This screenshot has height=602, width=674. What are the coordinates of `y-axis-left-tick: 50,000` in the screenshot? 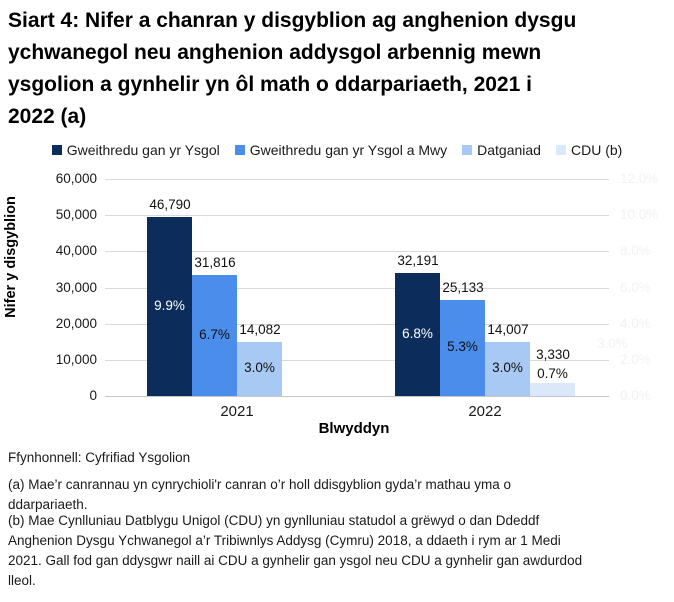 It's located at (76, 214).